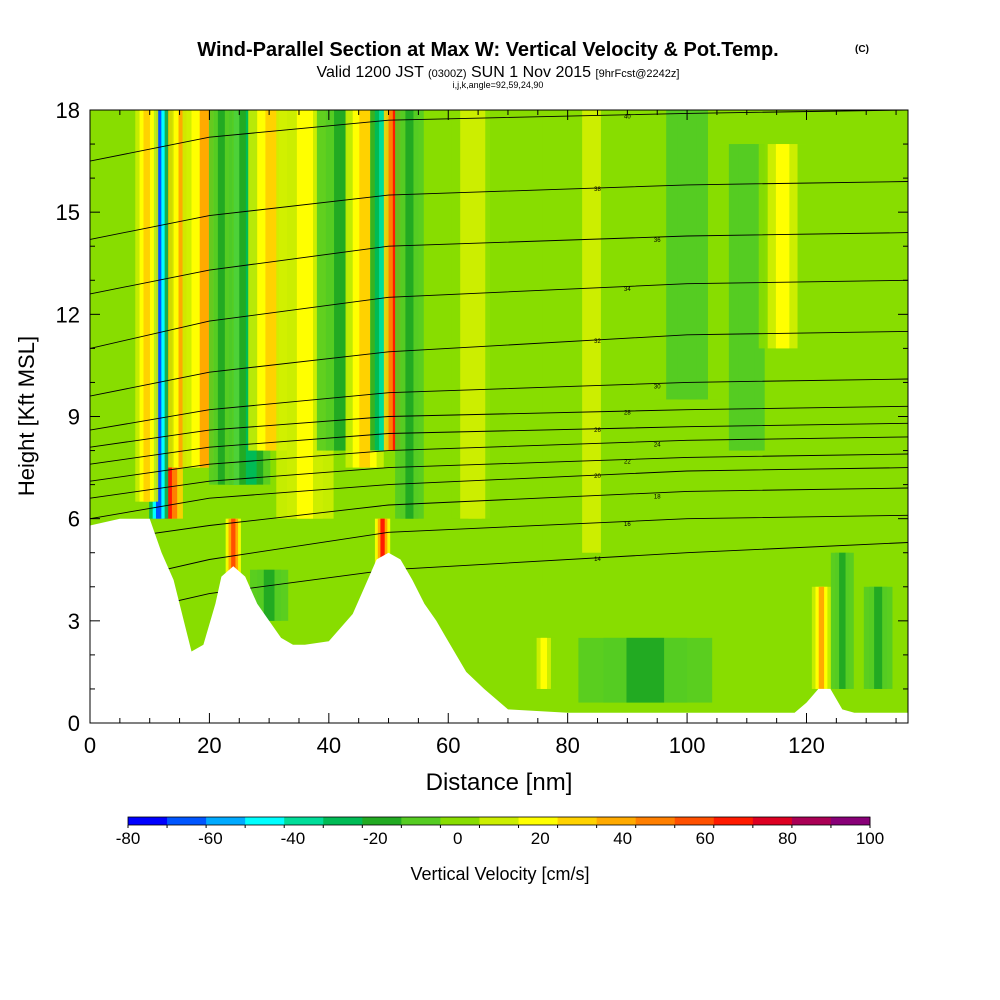 The height and width of the screenshot is (1000, 1000). Describe the element at coordinates (657, 241) in the screenshot. I see `theta-contour-label: 36` at that location.